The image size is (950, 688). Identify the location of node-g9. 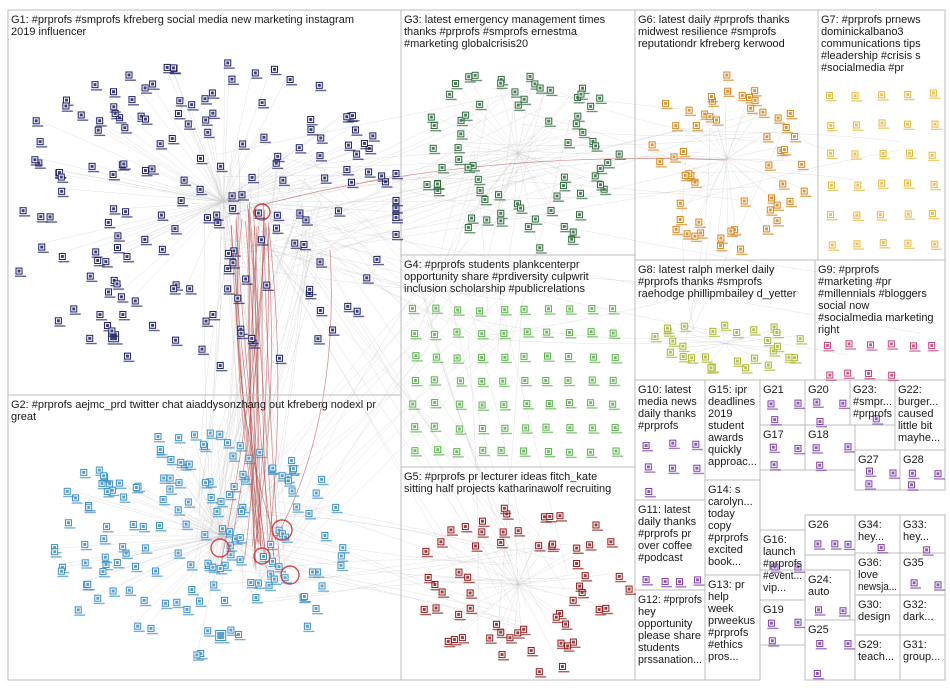
(893, 345).